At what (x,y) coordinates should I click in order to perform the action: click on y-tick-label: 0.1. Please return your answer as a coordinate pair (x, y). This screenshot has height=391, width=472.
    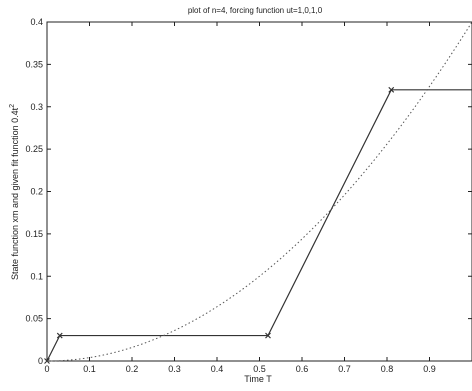
    Looking at the image, I should click on (36, 276).